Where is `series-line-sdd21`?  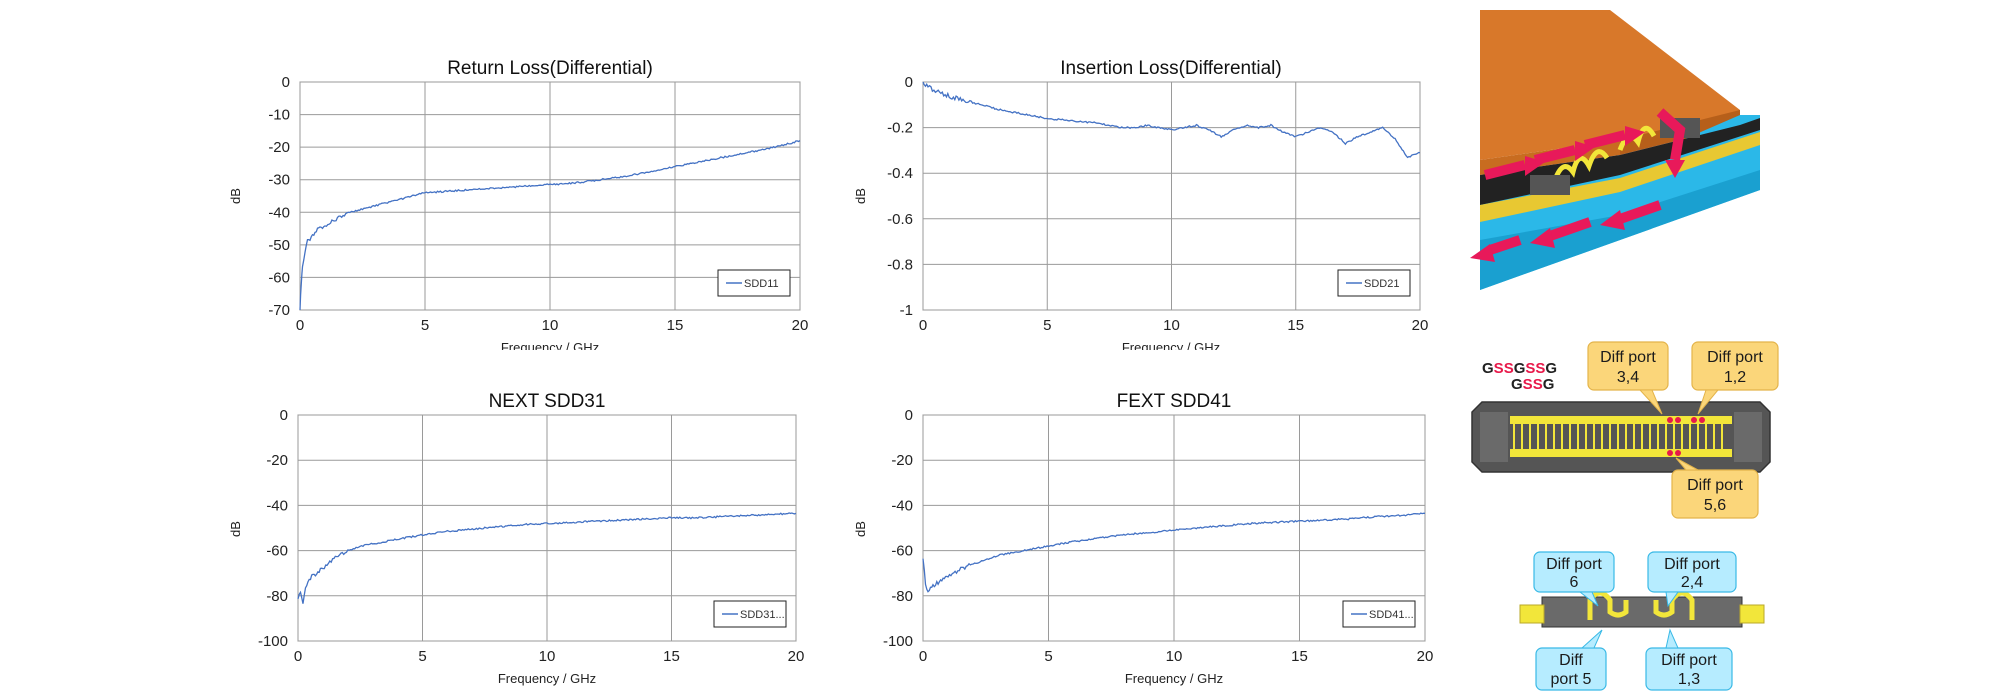
series-line-sdd21 is located at coordinates (1171, 120).